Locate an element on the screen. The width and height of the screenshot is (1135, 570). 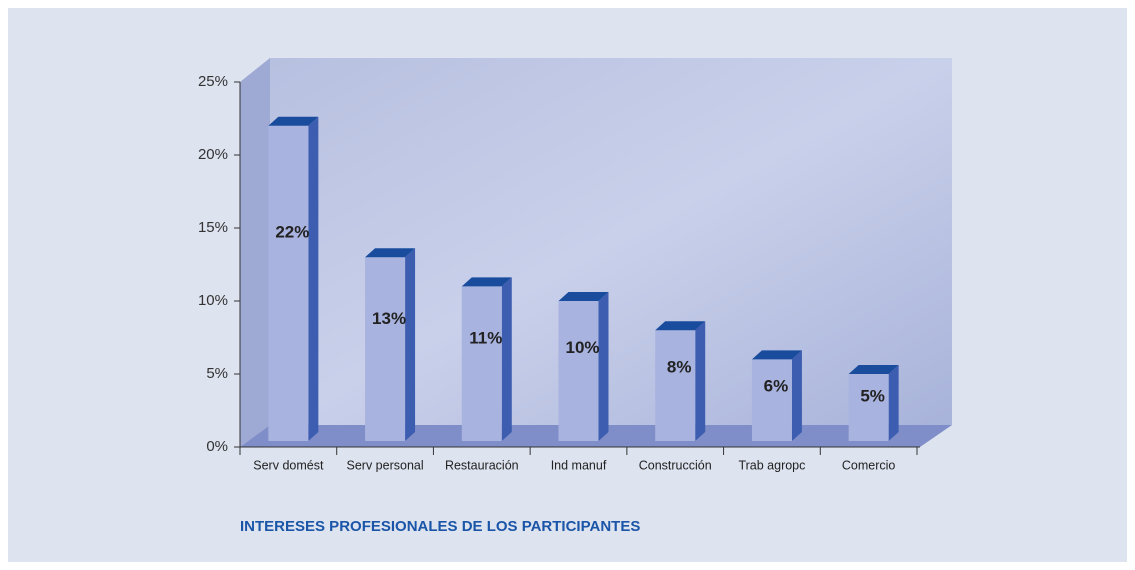
x-tick-label: Ind manuf is located at coordinates (579, 465).